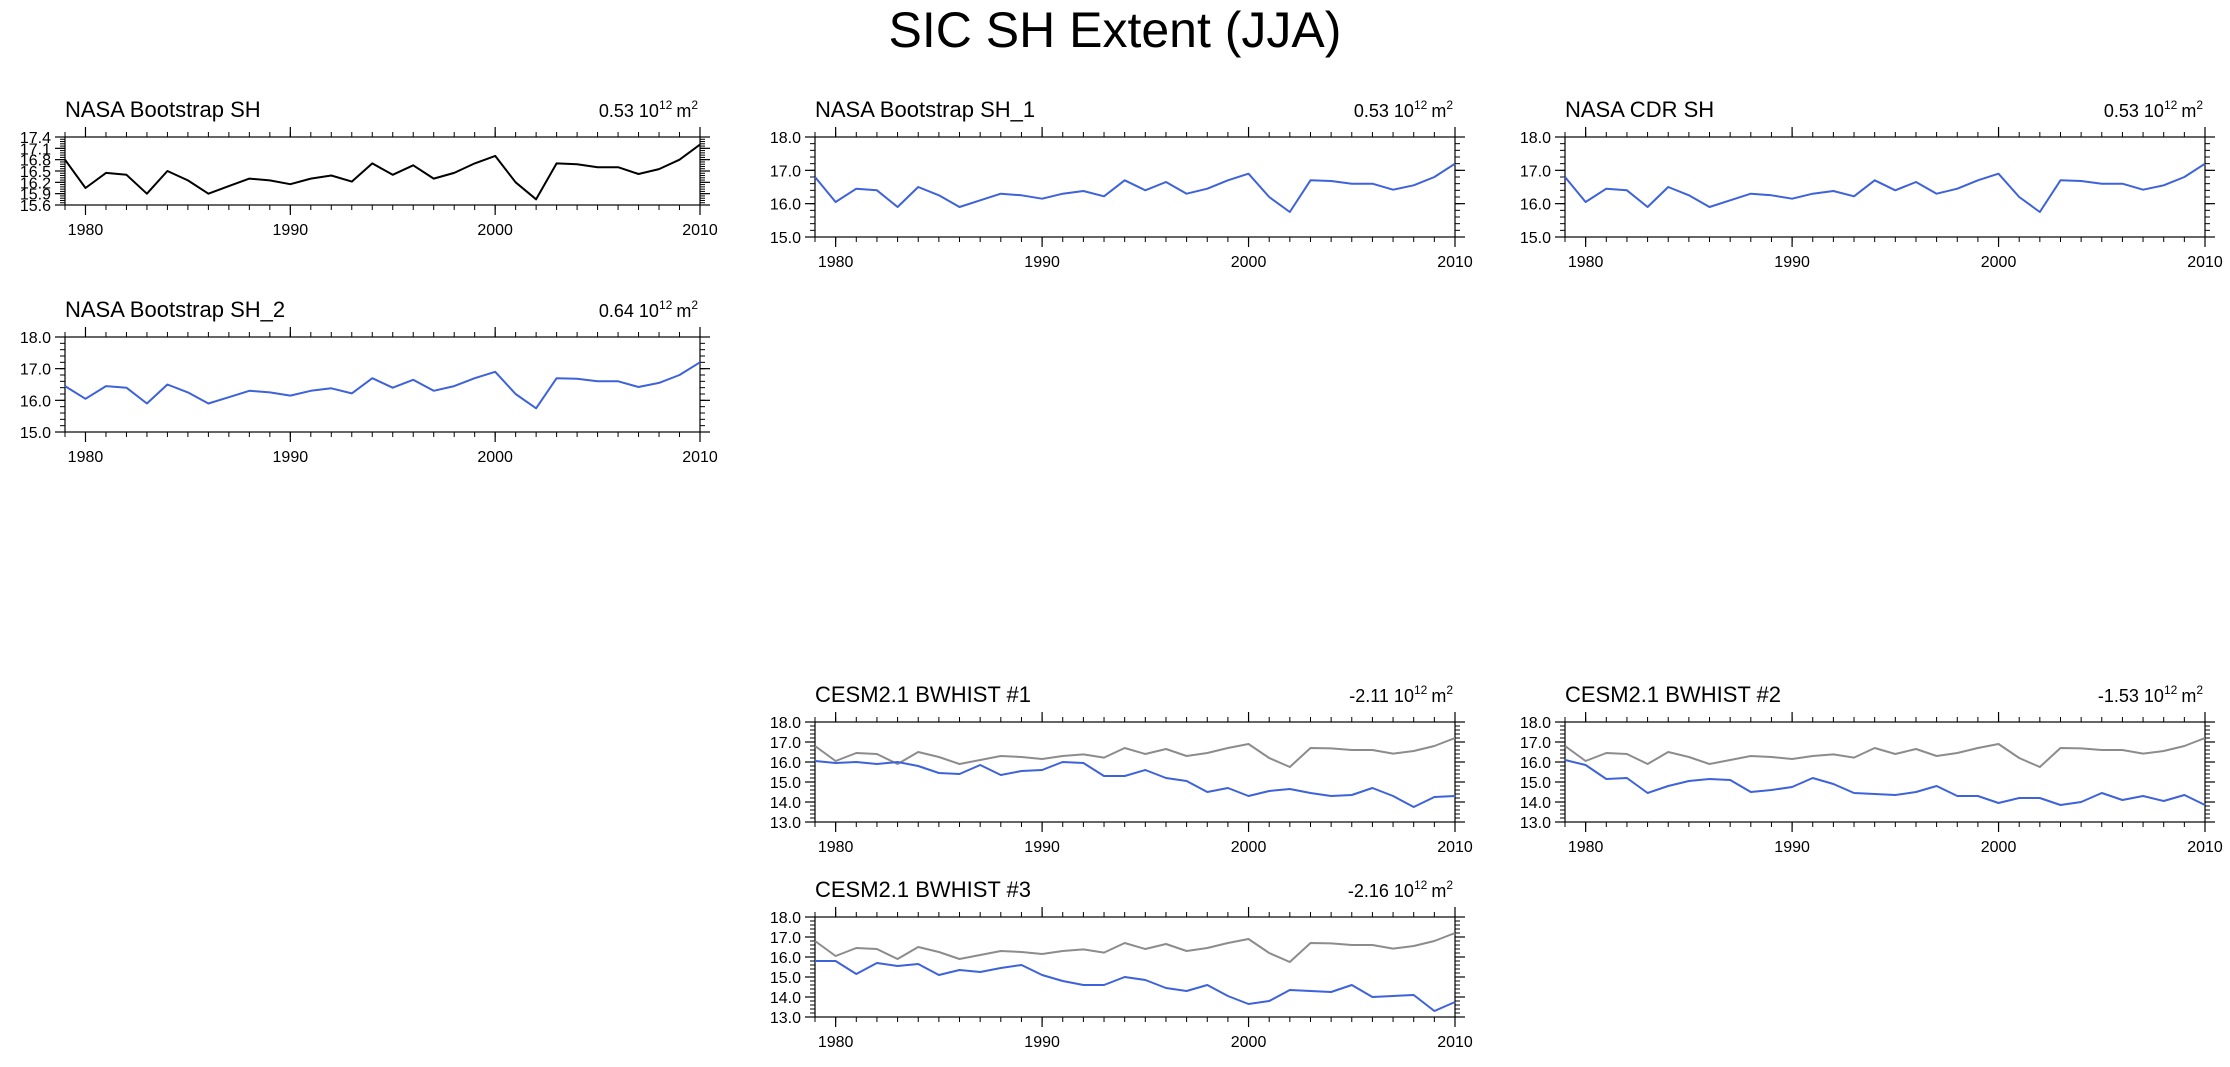  I want to click on series-line-observed, so click(382, 172).